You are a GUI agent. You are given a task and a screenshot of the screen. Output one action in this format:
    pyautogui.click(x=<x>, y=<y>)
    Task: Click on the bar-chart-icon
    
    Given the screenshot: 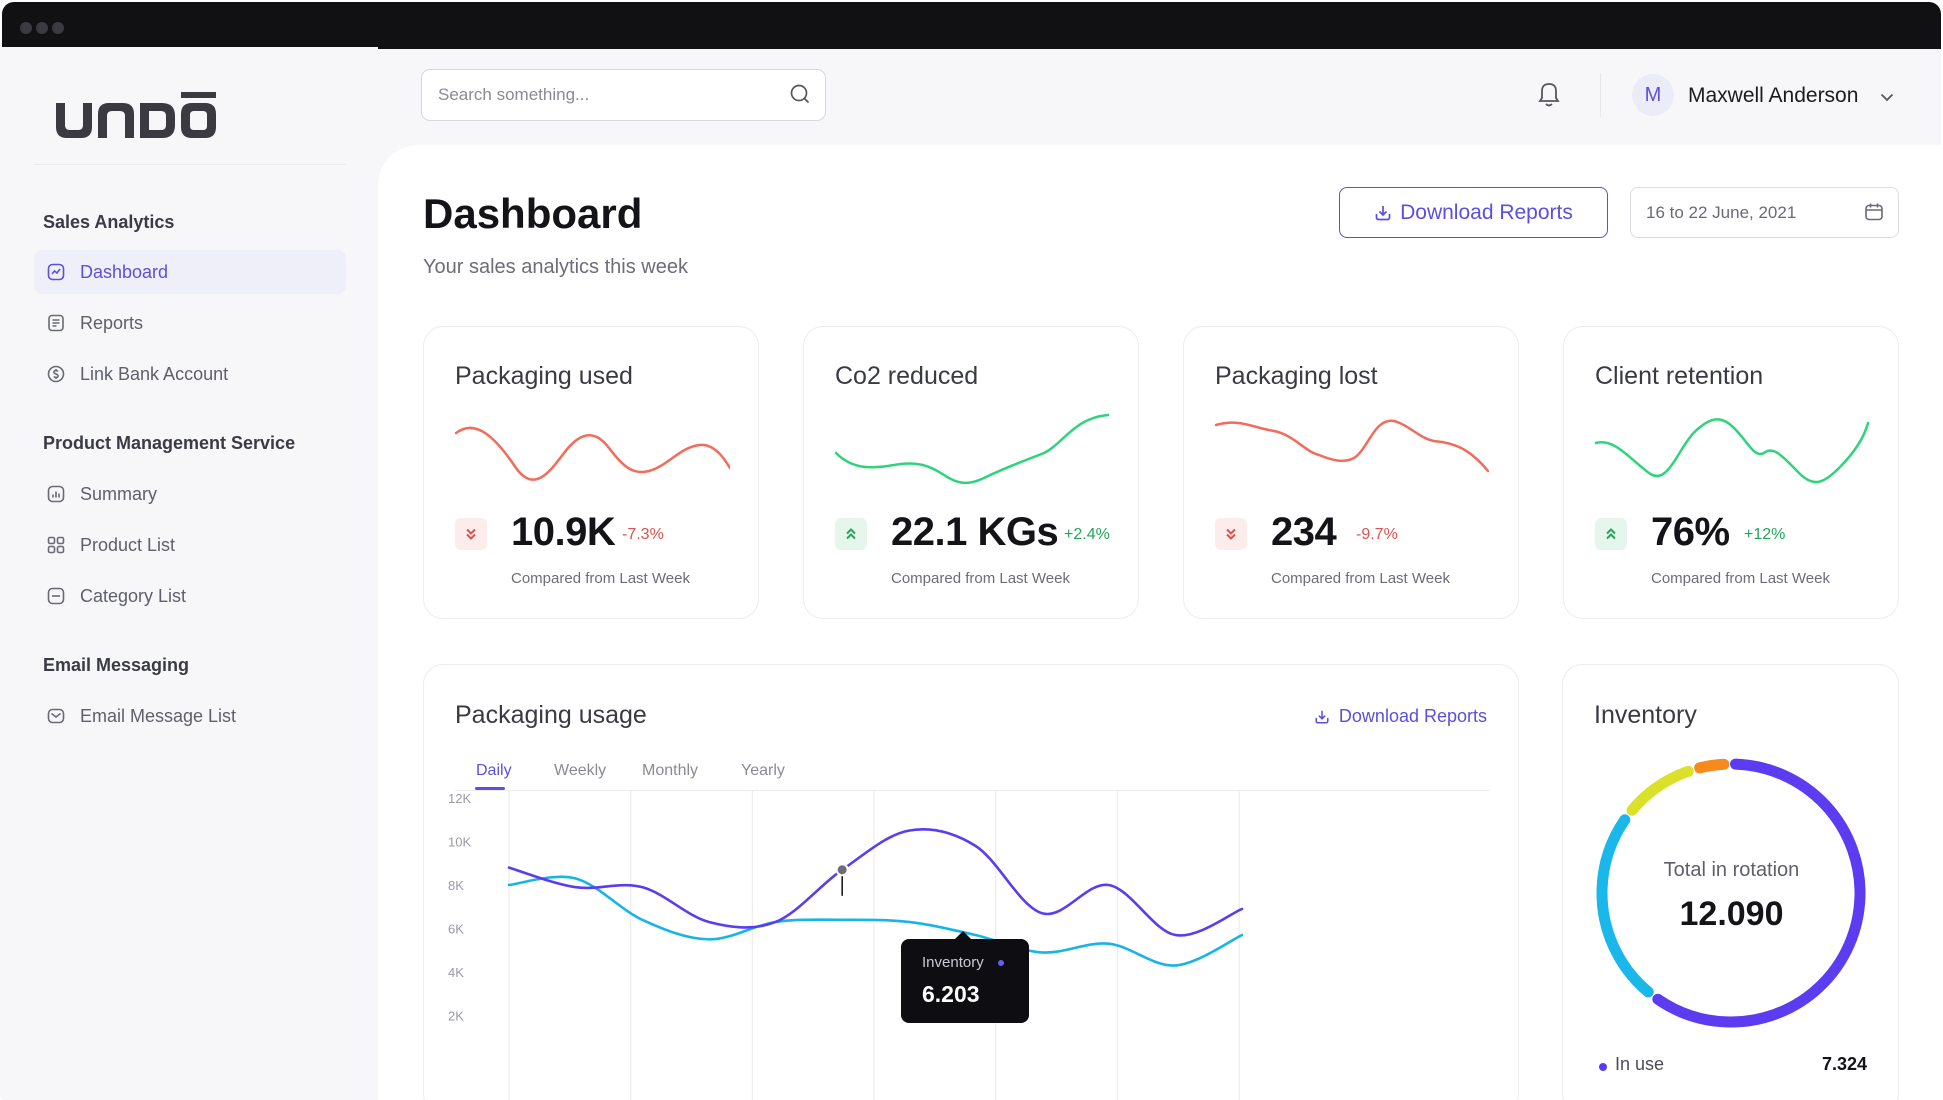 What is the action you would take?
    pyautogui.click(x=56, y=494)
    